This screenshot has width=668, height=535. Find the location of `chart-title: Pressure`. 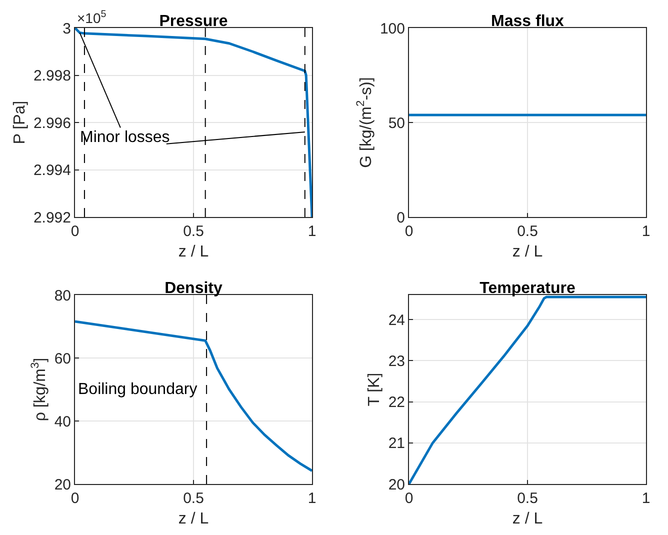

chart-title: Pressure is located at coordinates (193, 21).